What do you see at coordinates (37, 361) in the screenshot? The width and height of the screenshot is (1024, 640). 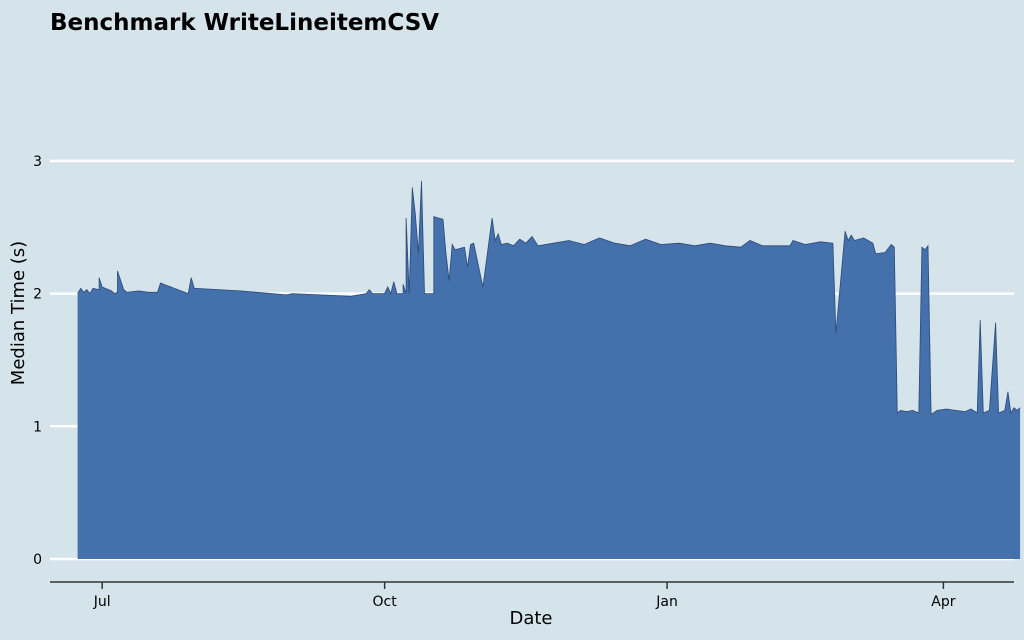 I see `y-tick-labels: 0 1 2 3` at bounding box center [37, 361].